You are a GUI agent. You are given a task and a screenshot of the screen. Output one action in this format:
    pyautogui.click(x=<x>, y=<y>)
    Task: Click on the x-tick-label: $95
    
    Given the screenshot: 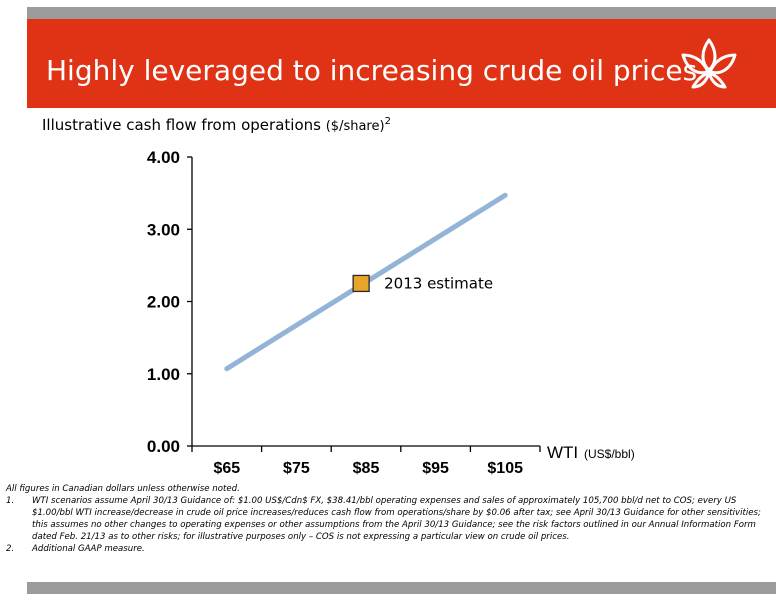 What is the action you would take?
    pyautogui.click(x=435, y=468)
    